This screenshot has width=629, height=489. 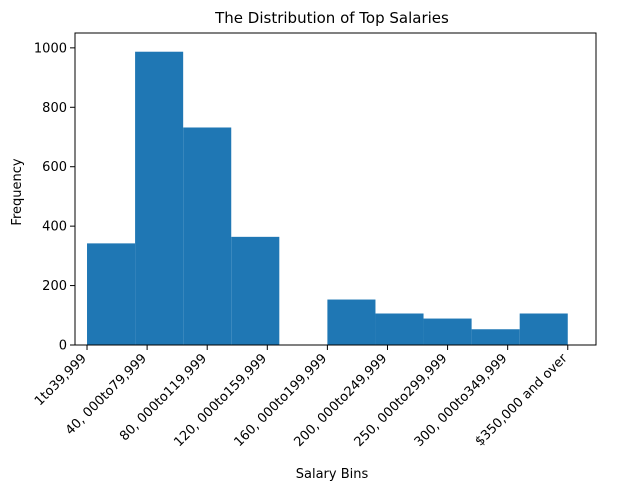 What do you see at coordinates (54, 286) in the screenshot?
I see `y-tick-label: 200` at bounding box center [54, 286].